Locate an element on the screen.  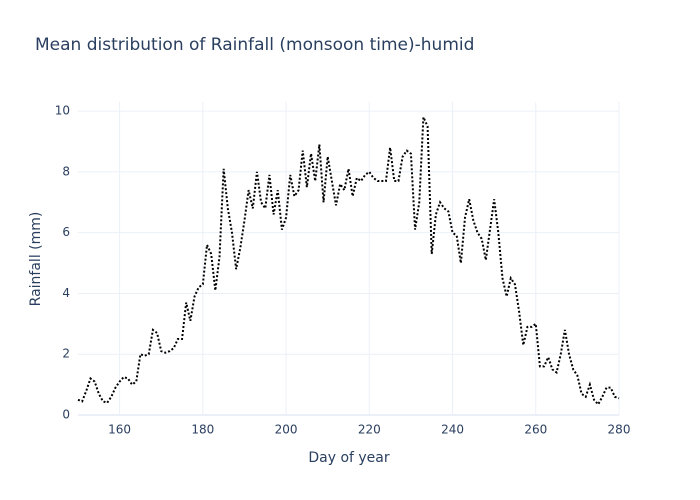
x-tick-label: 280 is located at coordinates (619, 430).